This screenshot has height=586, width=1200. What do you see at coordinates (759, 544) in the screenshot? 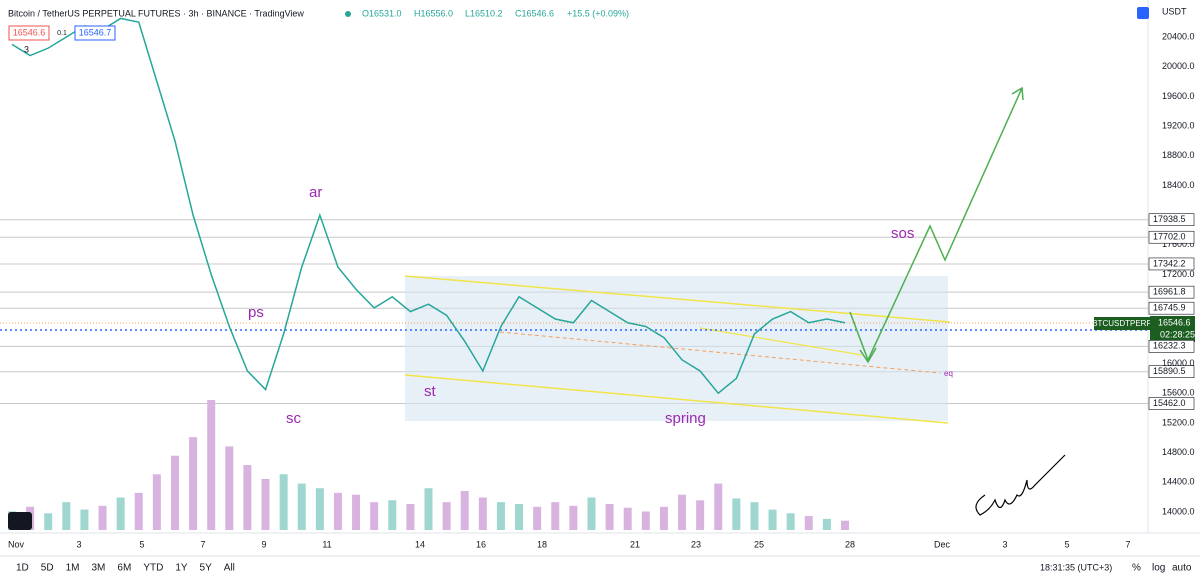
I see `time-axis-label: 25` at bounding box center [759, 544].